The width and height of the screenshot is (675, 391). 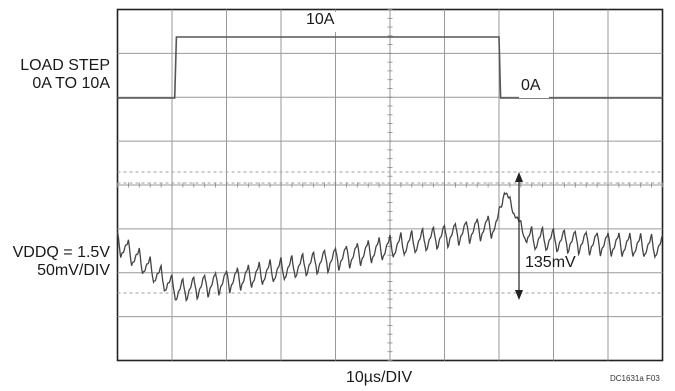 I want to click on current-low-label: 0A, so click(x=531, y=85).